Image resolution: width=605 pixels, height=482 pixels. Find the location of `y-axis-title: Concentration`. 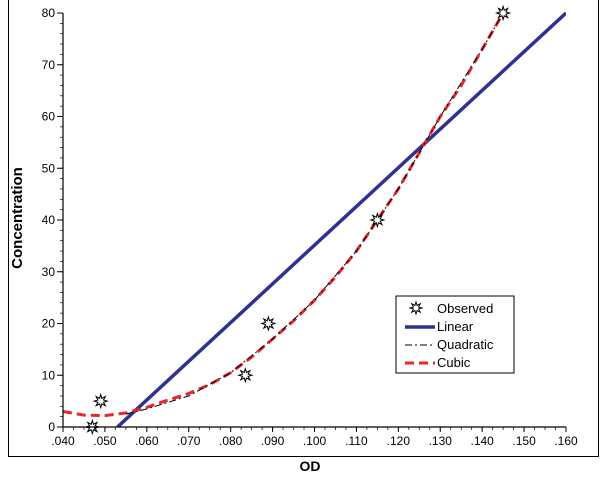

y-axis-title: Concentration is located at coordinates (17, 218).